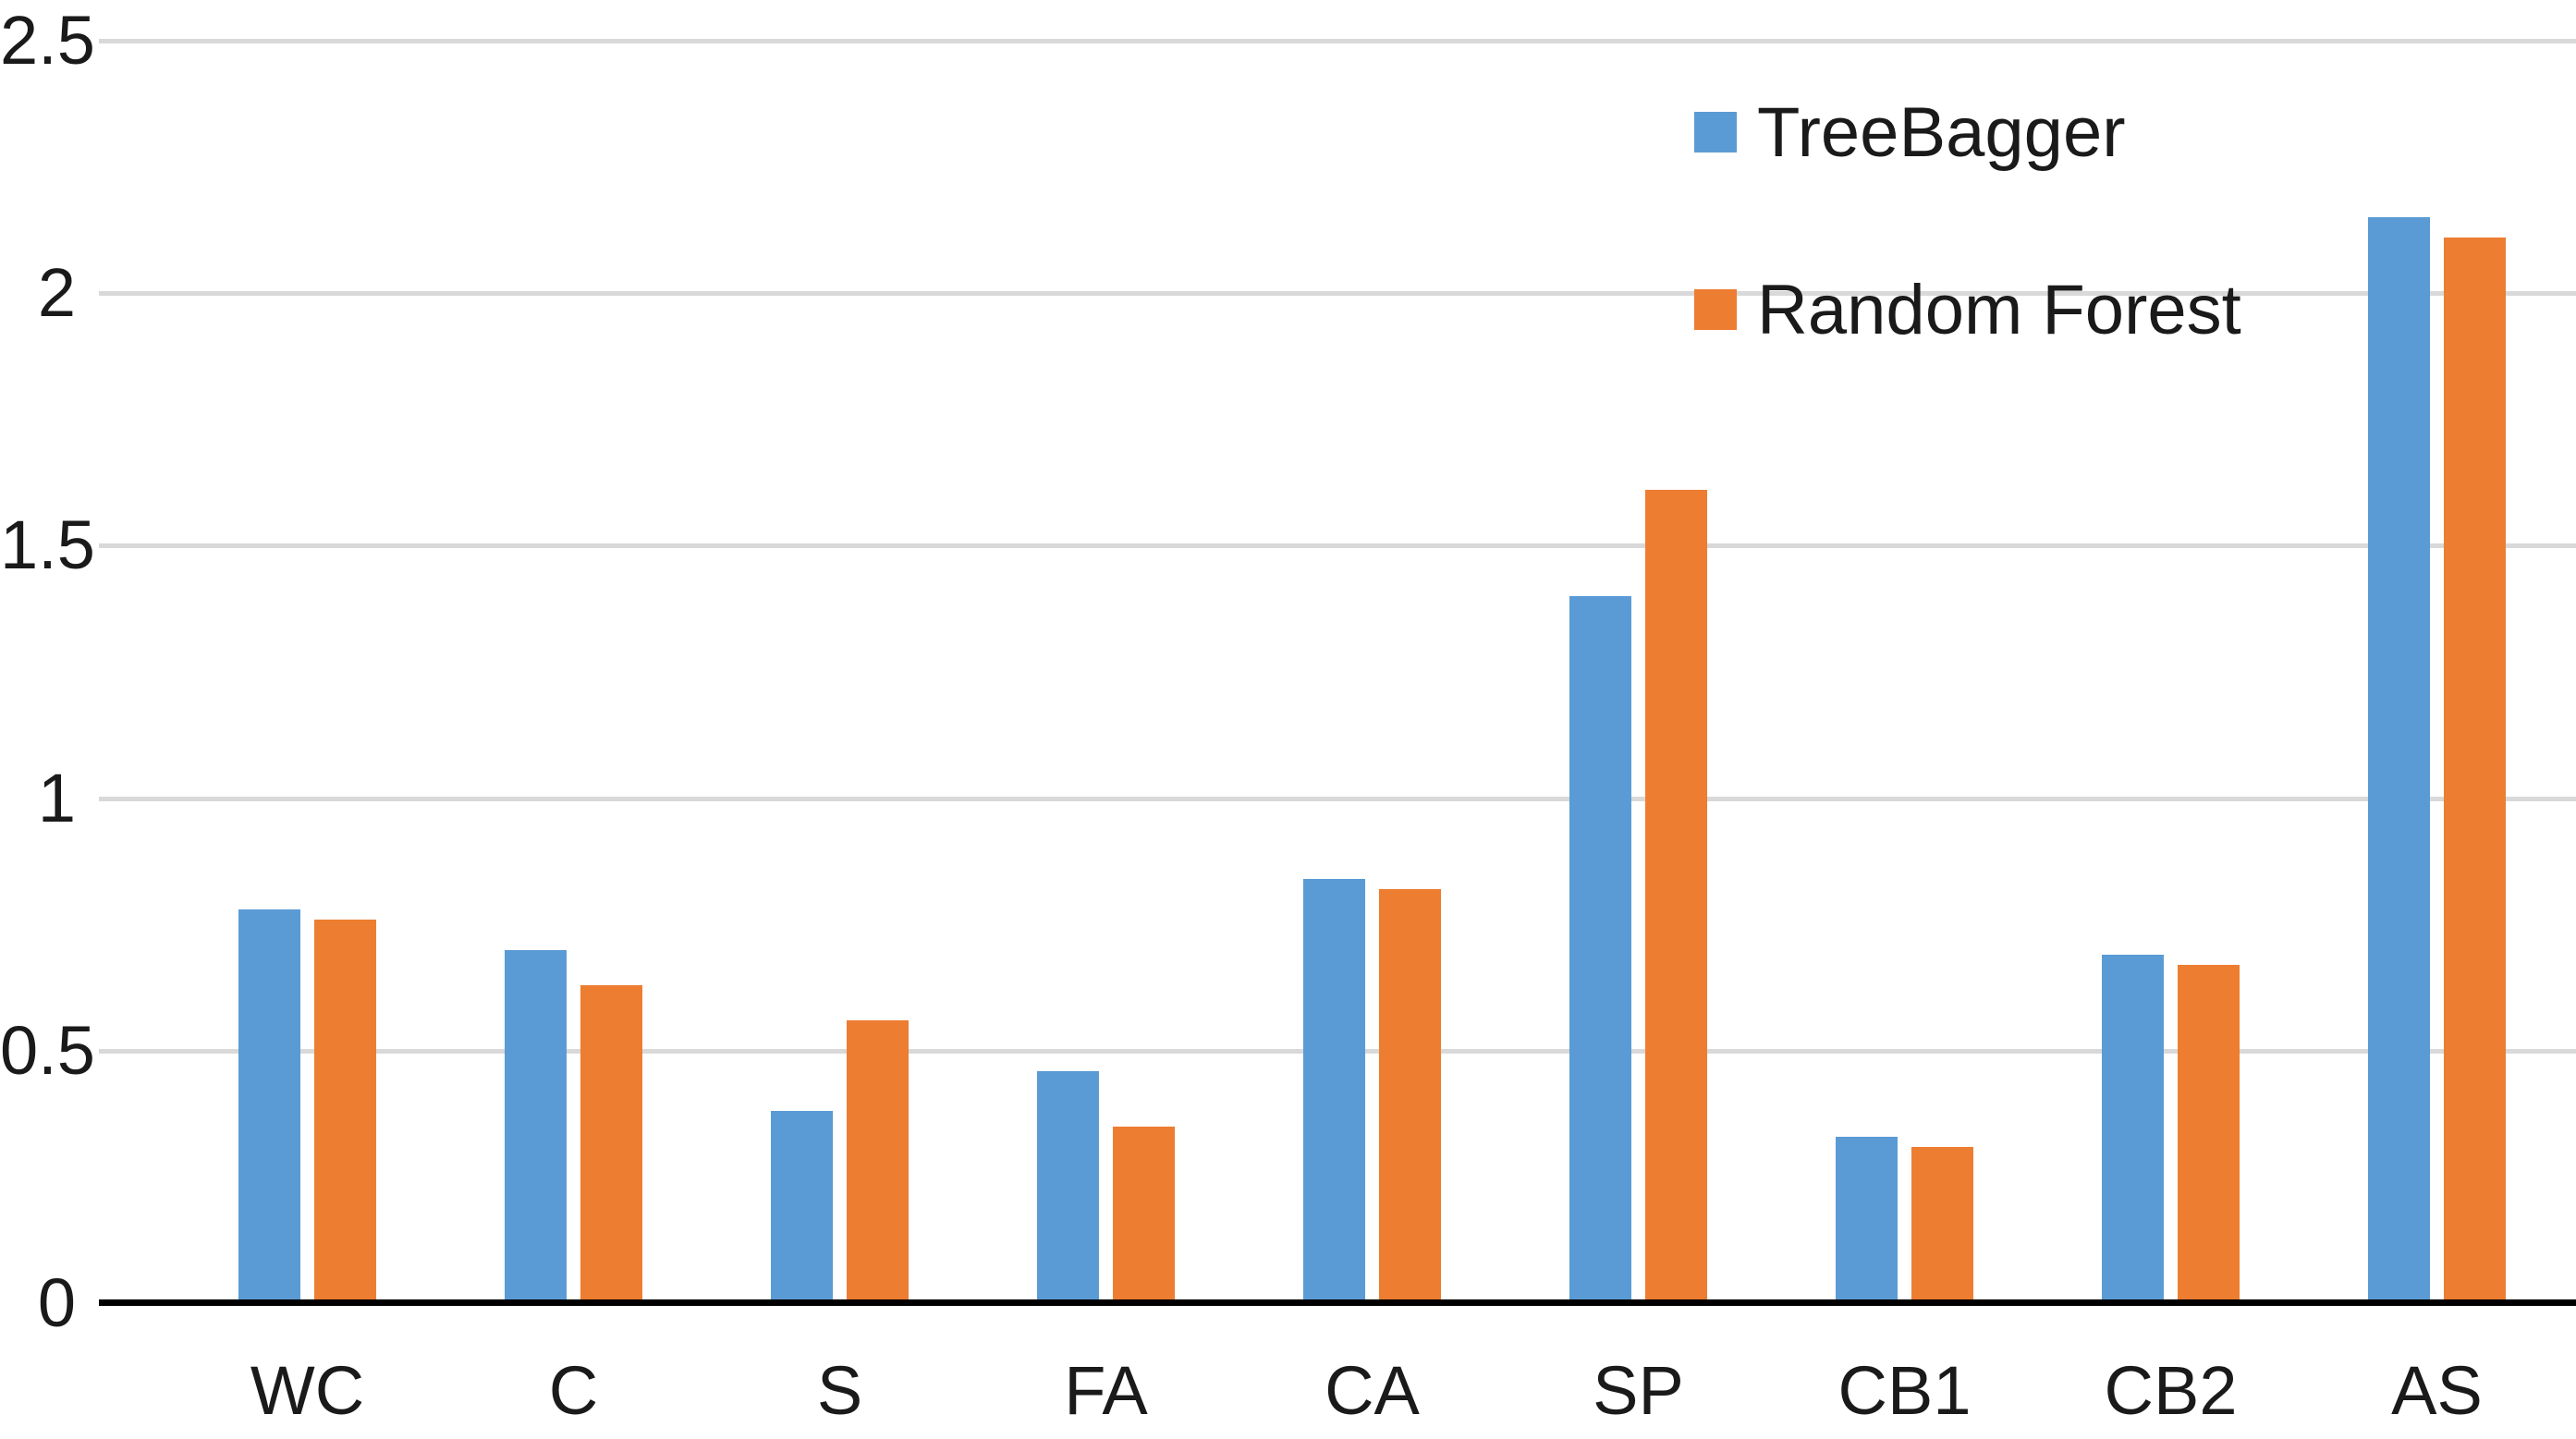  What do you see at coordinates (878, 1161) in the screenshot?
I see `bar-S-random-forest` at bounding box center [878, 1161].